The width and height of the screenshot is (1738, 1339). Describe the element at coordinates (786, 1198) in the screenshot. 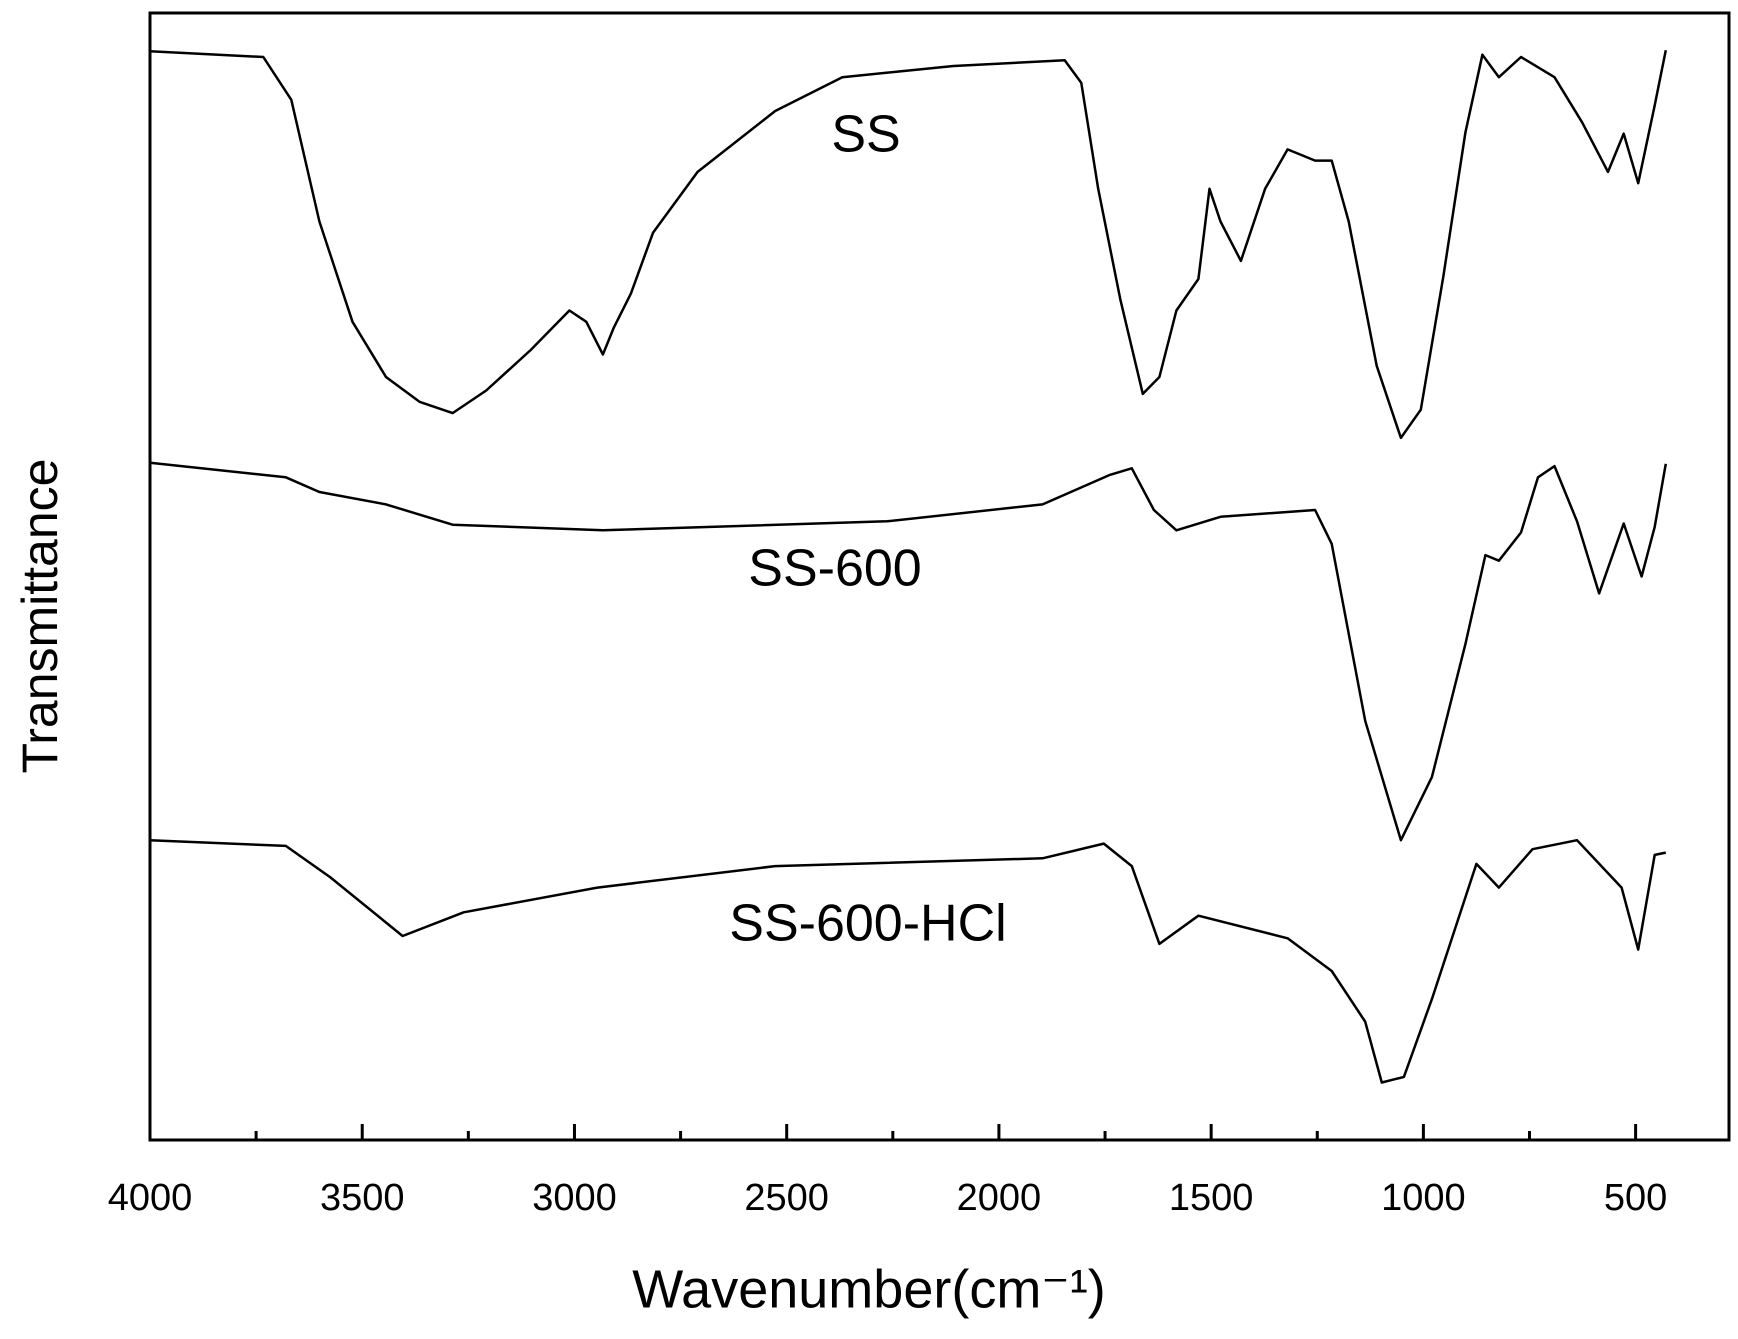

I see `x-tick-label: 2500` at that location.